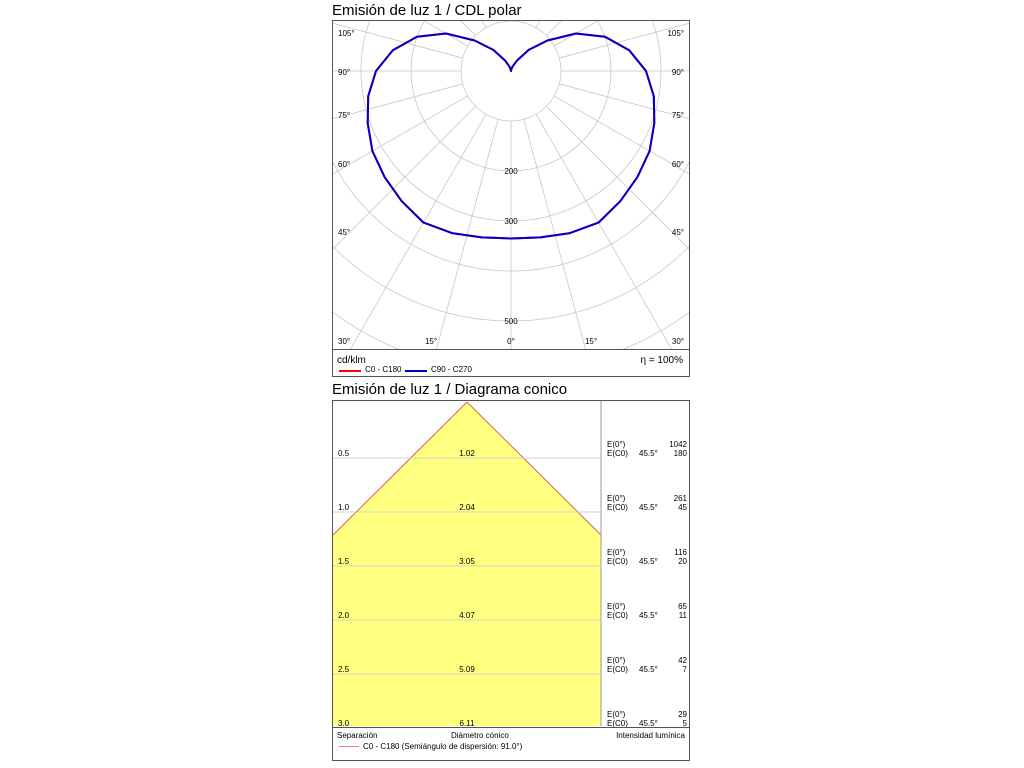  I want to click on e0-value: 29, so click(682, 714).